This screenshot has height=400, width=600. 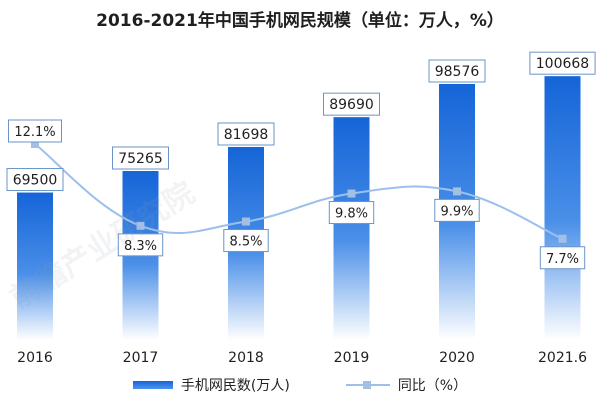 What do you see at coordinates (352, 358) in the screenshot?
I see `x-tick-label: 2019` at bounding box center [352, 358].